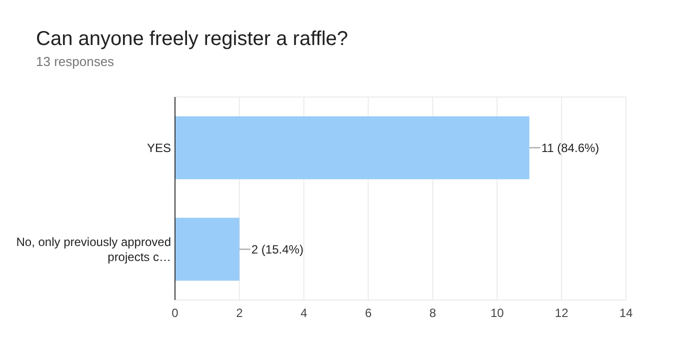  Describe the element at coordinates (570, 147) in the screenshot. I see `data-label: 11 (84.6%)` at that location.